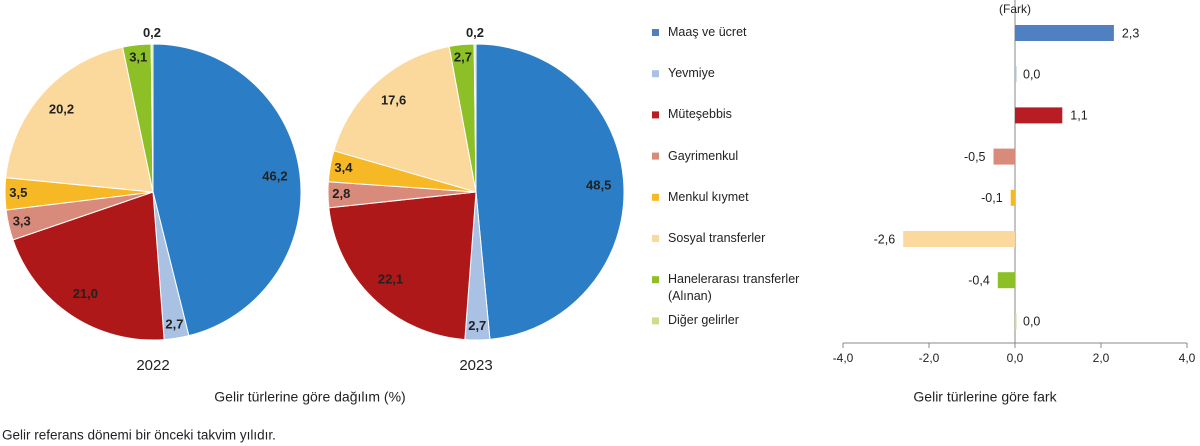 This screenshot has height=446, width=1200. Describe the element at coordinates (1078, 116) in the screenshot. I see `bar-label: 1,1` at that location.